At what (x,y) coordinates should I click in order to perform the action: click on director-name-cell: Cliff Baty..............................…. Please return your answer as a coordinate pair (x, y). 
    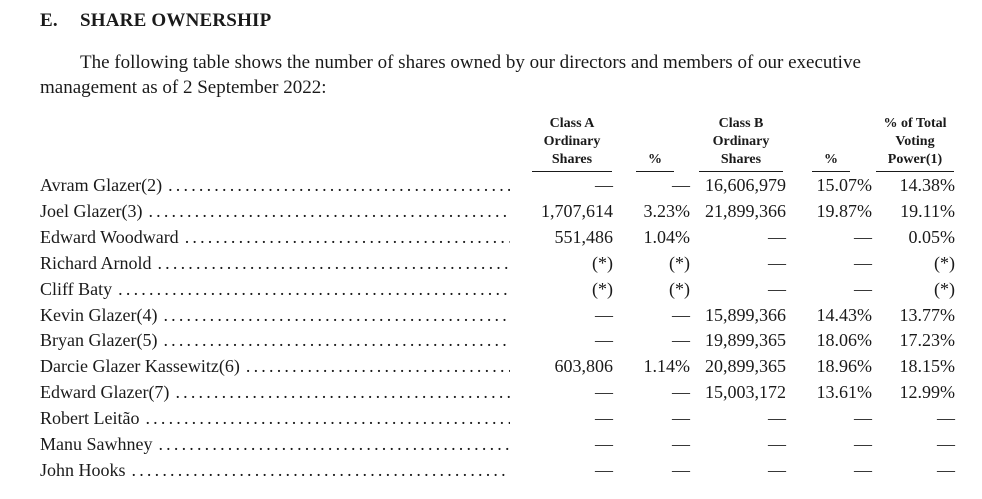
    Looking at the image, I should click on (275, 289).